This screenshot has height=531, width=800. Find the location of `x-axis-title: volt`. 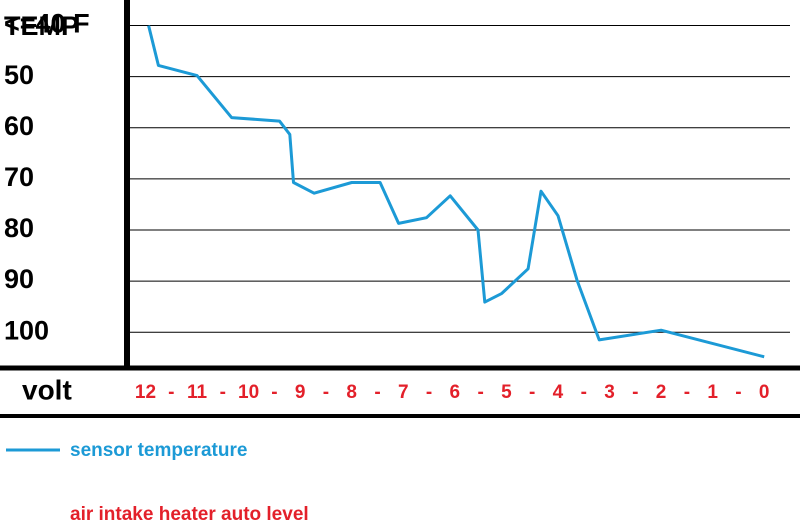

x-axis-title: volt is located at coordinates (47, 389).